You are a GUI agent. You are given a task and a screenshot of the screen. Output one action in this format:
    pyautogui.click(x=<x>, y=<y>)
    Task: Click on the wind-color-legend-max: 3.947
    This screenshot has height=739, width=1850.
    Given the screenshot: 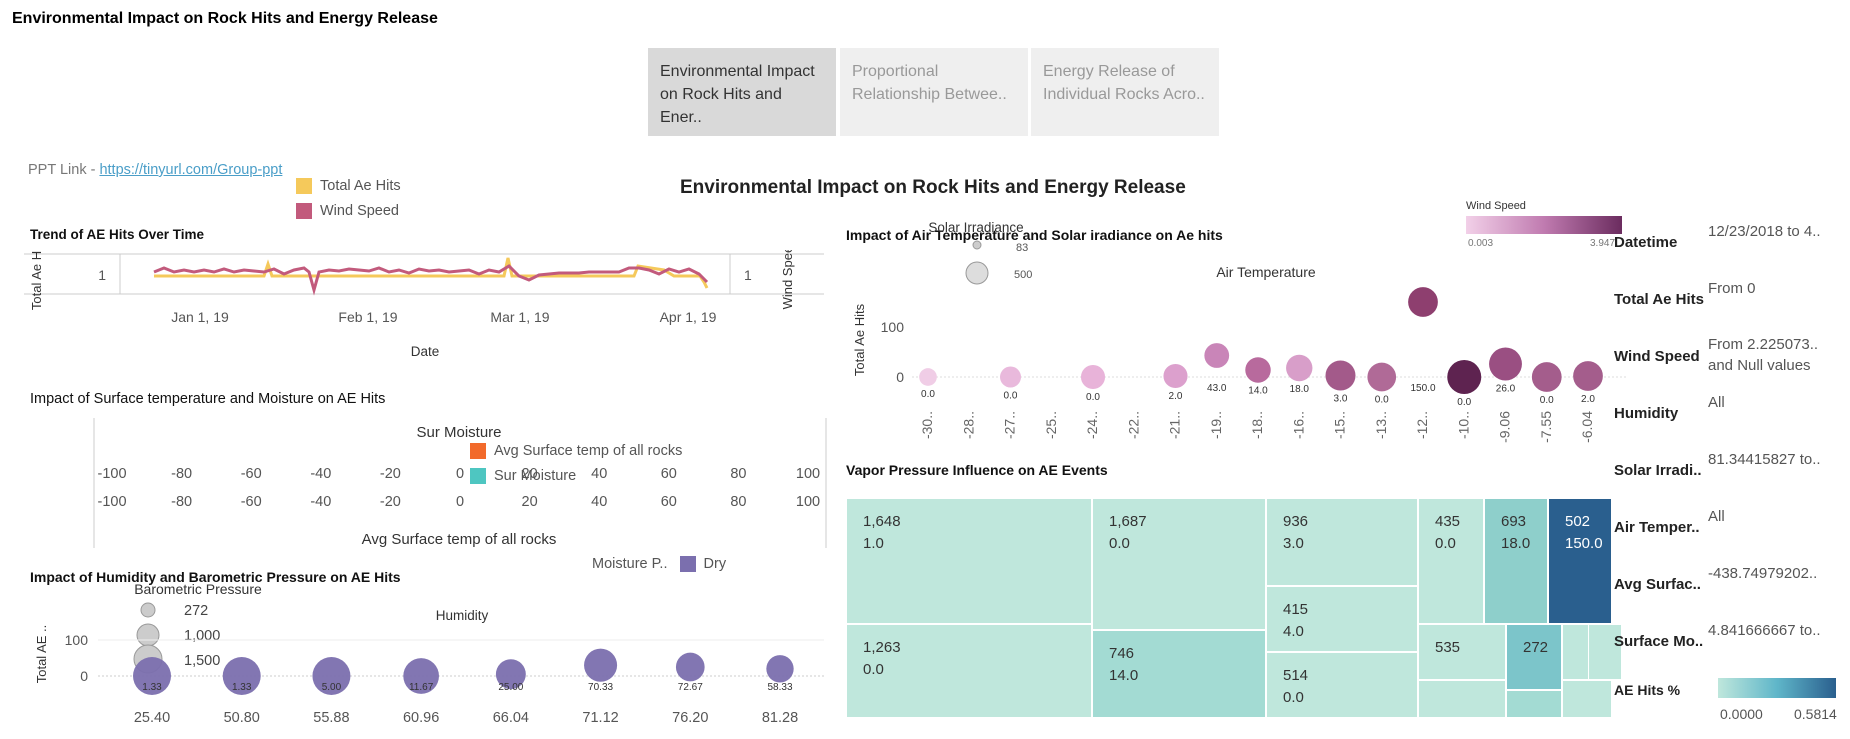 What is the action you would take?
    pyautogui.click(x=1603, y=243)
    